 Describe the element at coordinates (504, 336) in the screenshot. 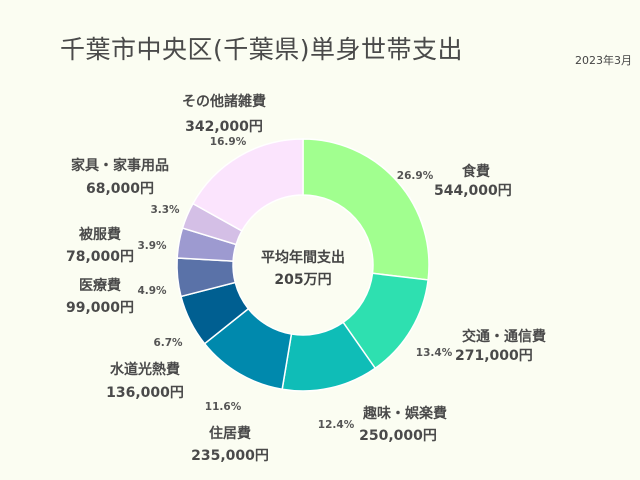

I see `category-label-2: 交通・通信費` at that location.